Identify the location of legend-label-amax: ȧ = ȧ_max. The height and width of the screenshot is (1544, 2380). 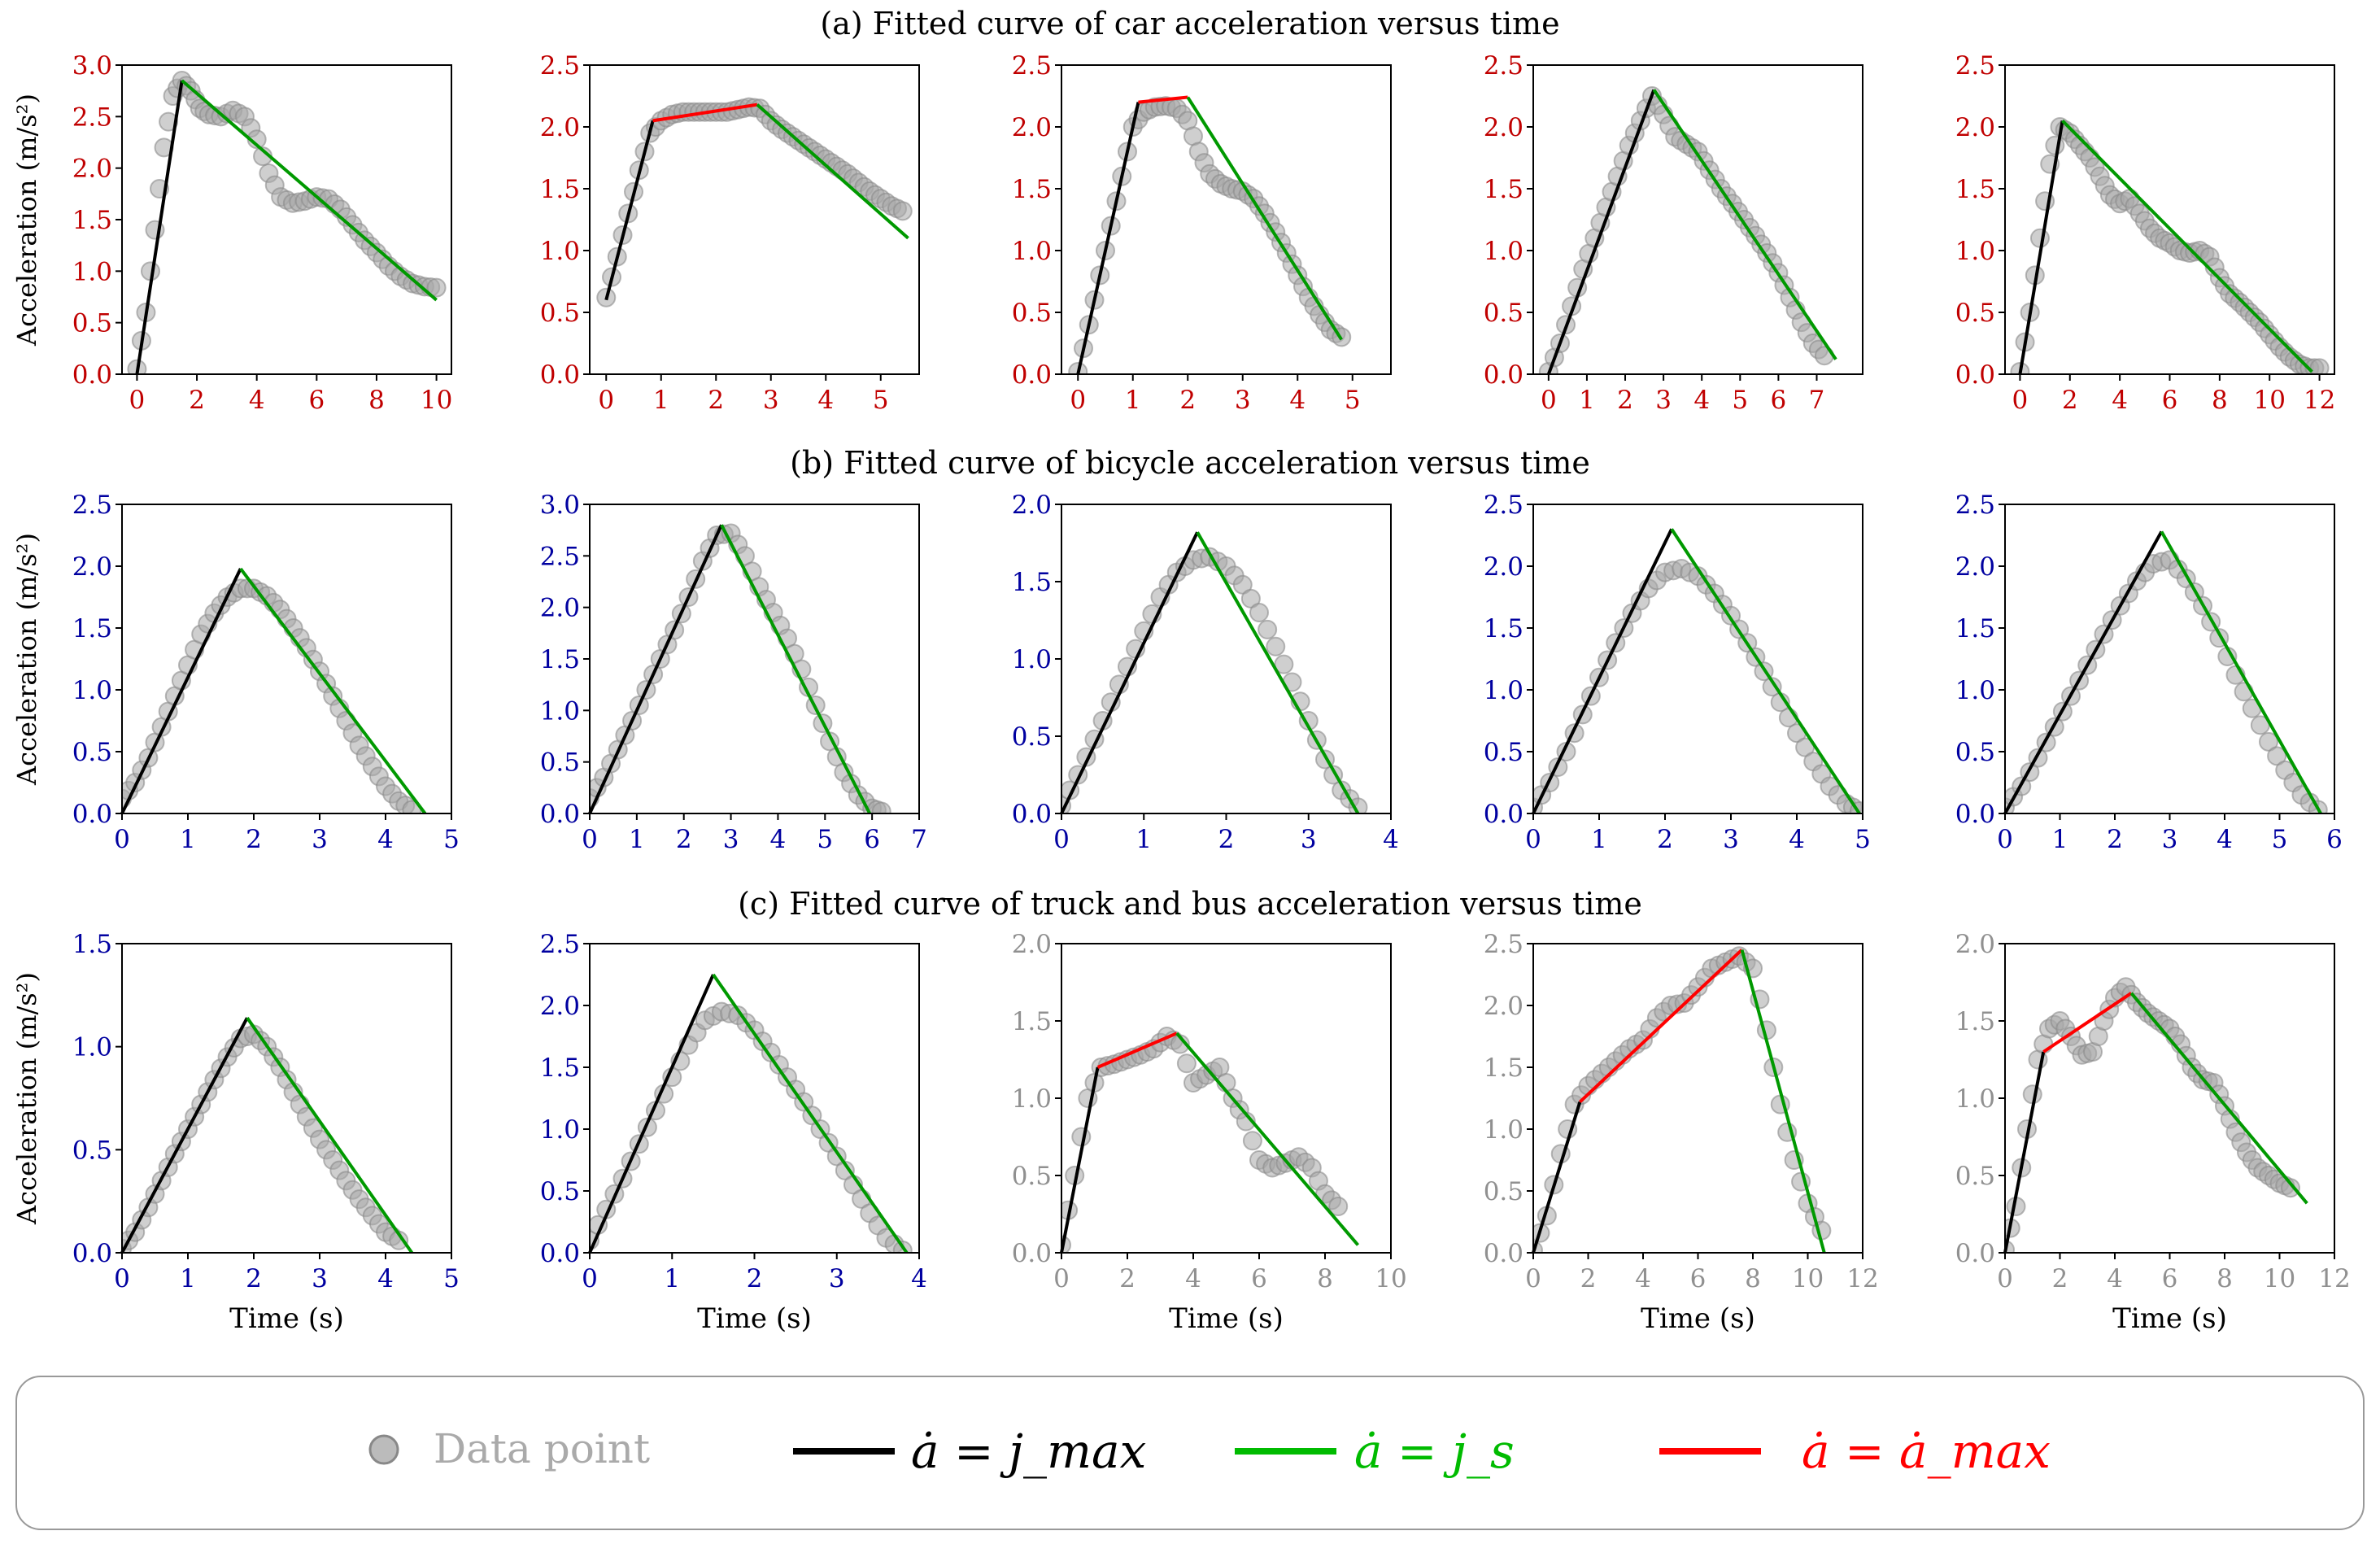
(1927, 1451).